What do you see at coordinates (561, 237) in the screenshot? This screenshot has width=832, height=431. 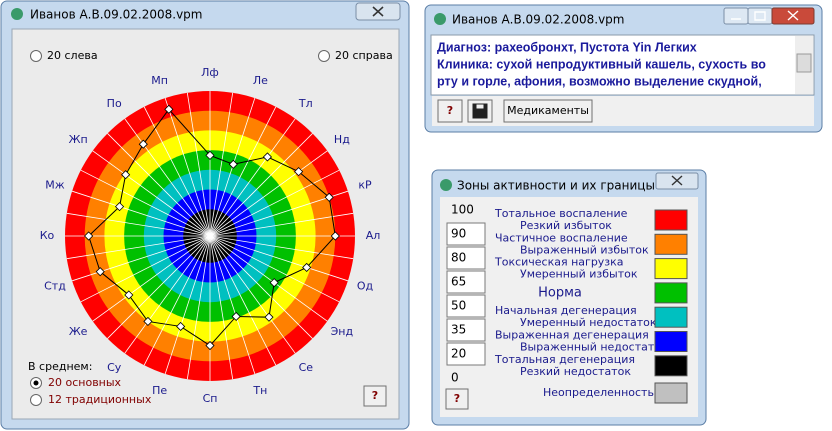 I see `zone-name: Частичное воспаление` at bounding box center [561, 237].